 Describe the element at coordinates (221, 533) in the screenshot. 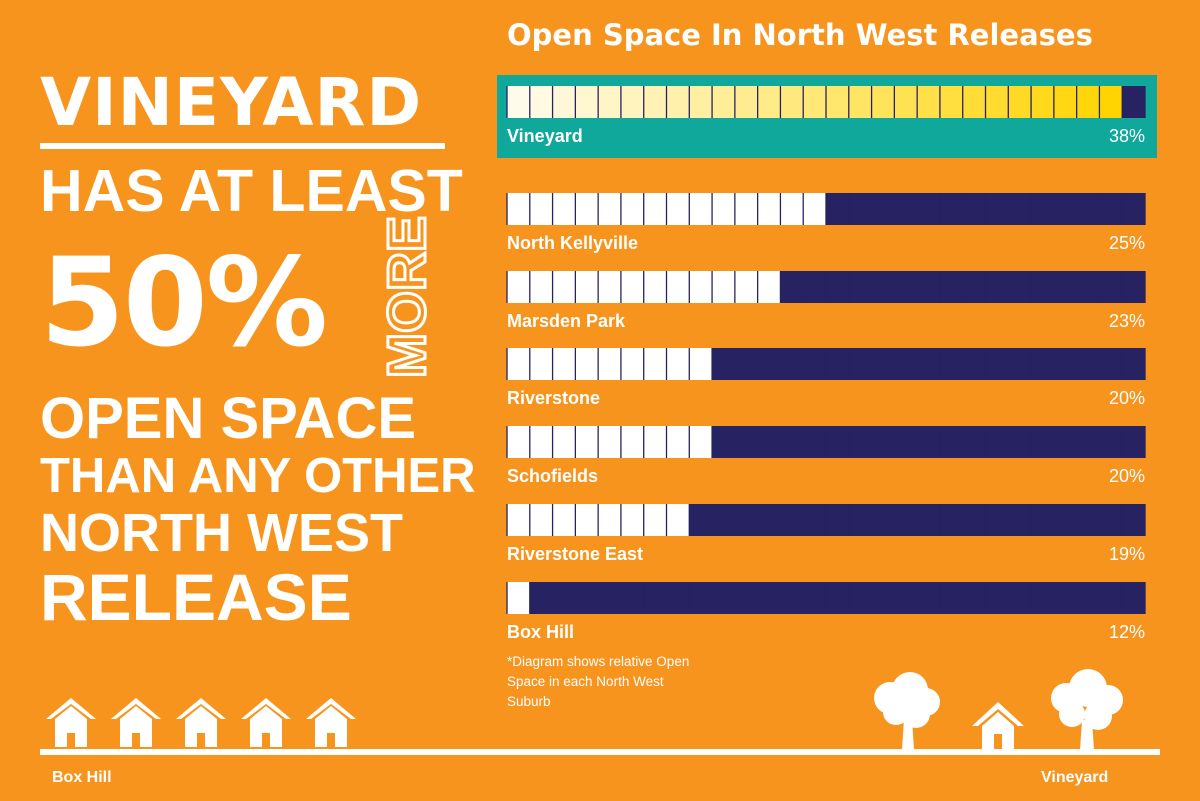

I see `headline-north-west: NORTH WEST` at that location.